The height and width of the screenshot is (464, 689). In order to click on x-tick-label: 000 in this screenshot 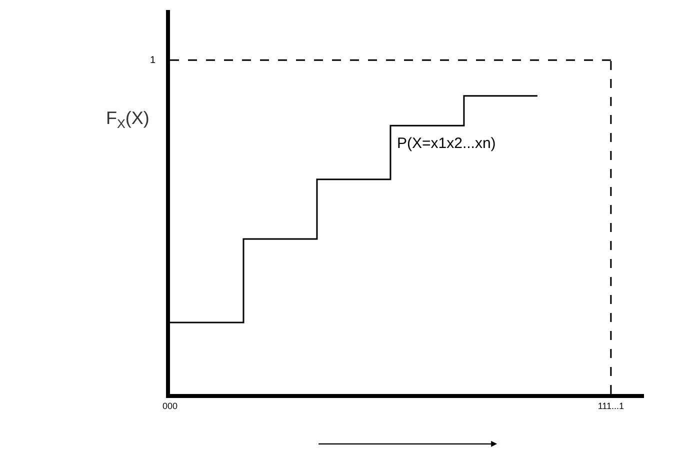, I will do `click(170, 405)`.